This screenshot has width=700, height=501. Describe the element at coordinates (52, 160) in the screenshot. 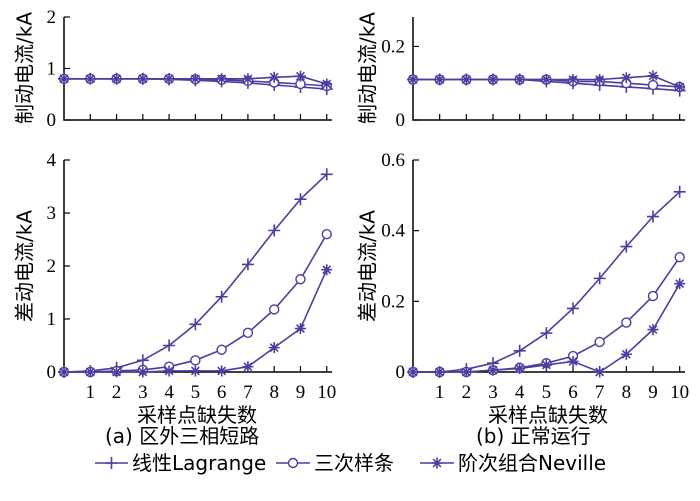

I see `y-tick-label: 4` at that location.